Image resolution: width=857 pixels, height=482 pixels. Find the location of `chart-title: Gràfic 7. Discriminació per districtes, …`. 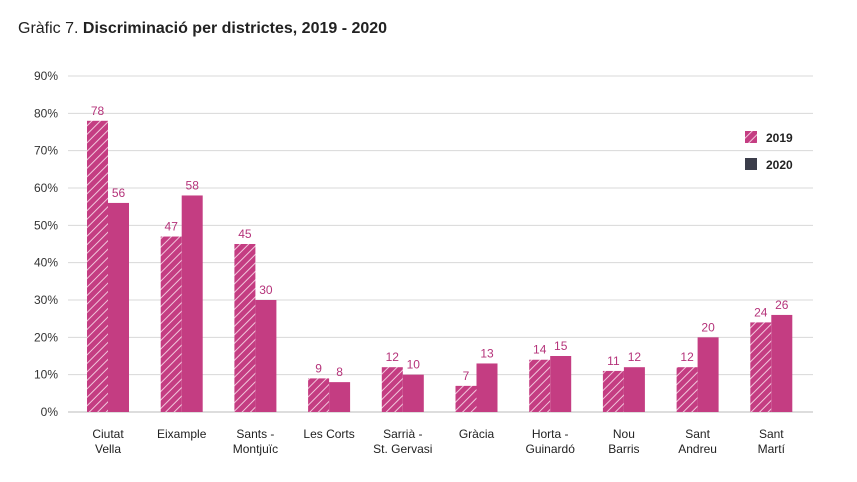

chart-title: Gràfic 7. Discriminació per districtes, … is located at coordinates (202, 29).